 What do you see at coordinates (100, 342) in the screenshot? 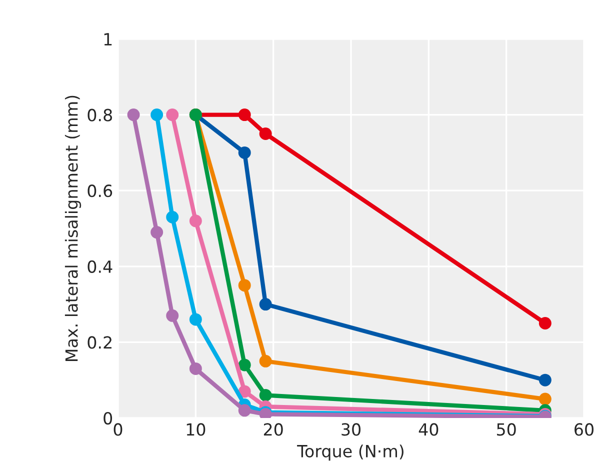
I see `y-tick-label: 0.2` at bounding box center [100, 342].